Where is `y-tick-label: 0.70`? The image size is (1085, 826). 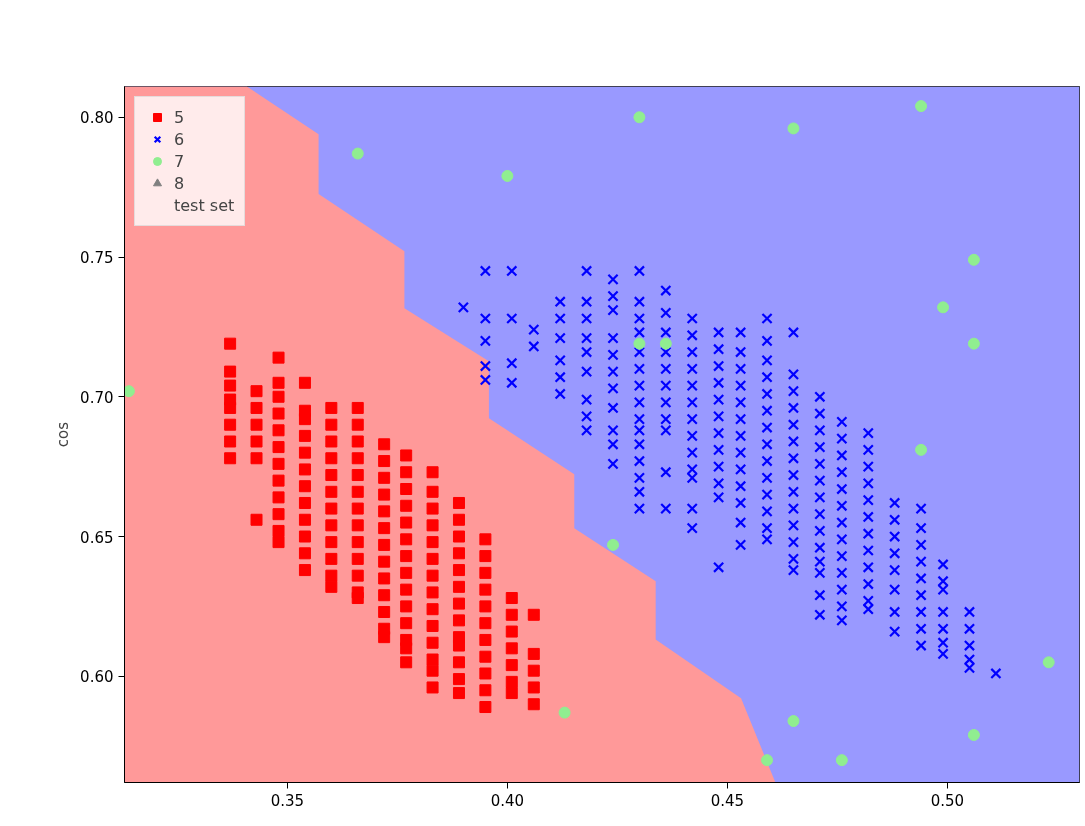 y-tick-label: 0.70 is located at coordinates (97, 397).